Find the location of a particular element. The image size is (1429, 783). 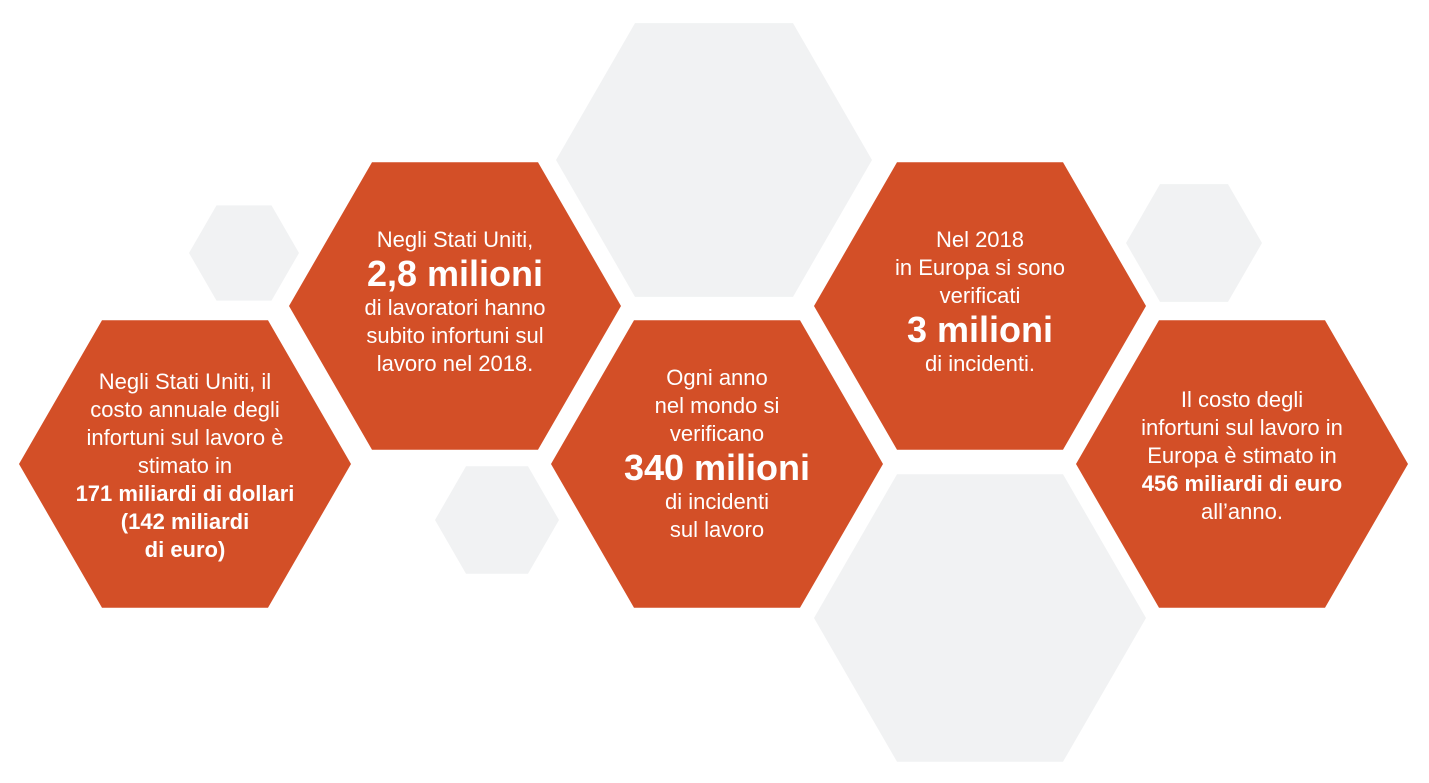

card-text-line: Ogni anno is located at coordinates (717, 377).